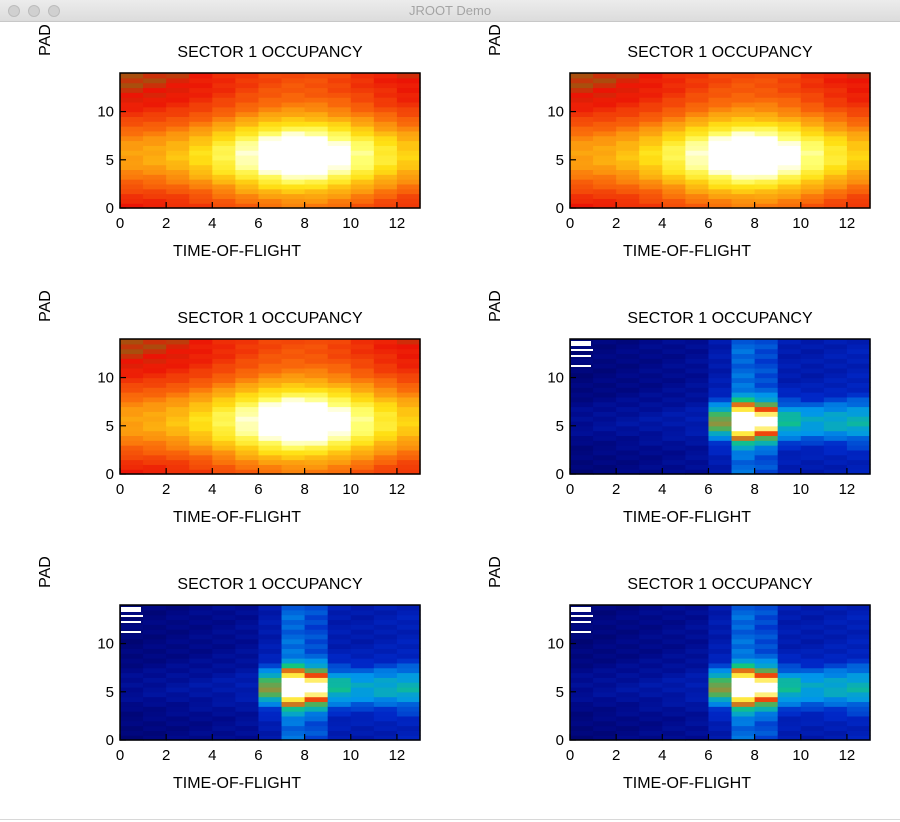 The height and width of the screenshot is (822, 900). I want to click on close-window-button, so click(14, 11).